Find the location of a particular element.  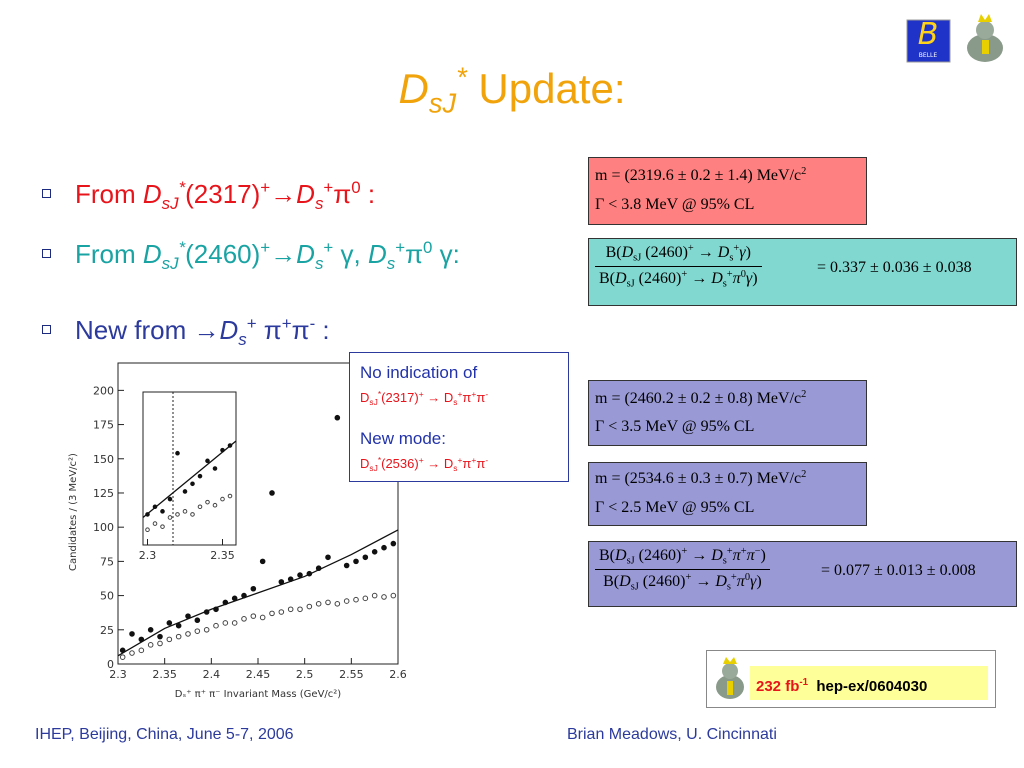

footer-left: IHEP, Beijing, China, June 5-7, 2006 is located at coordinates (164, 734).